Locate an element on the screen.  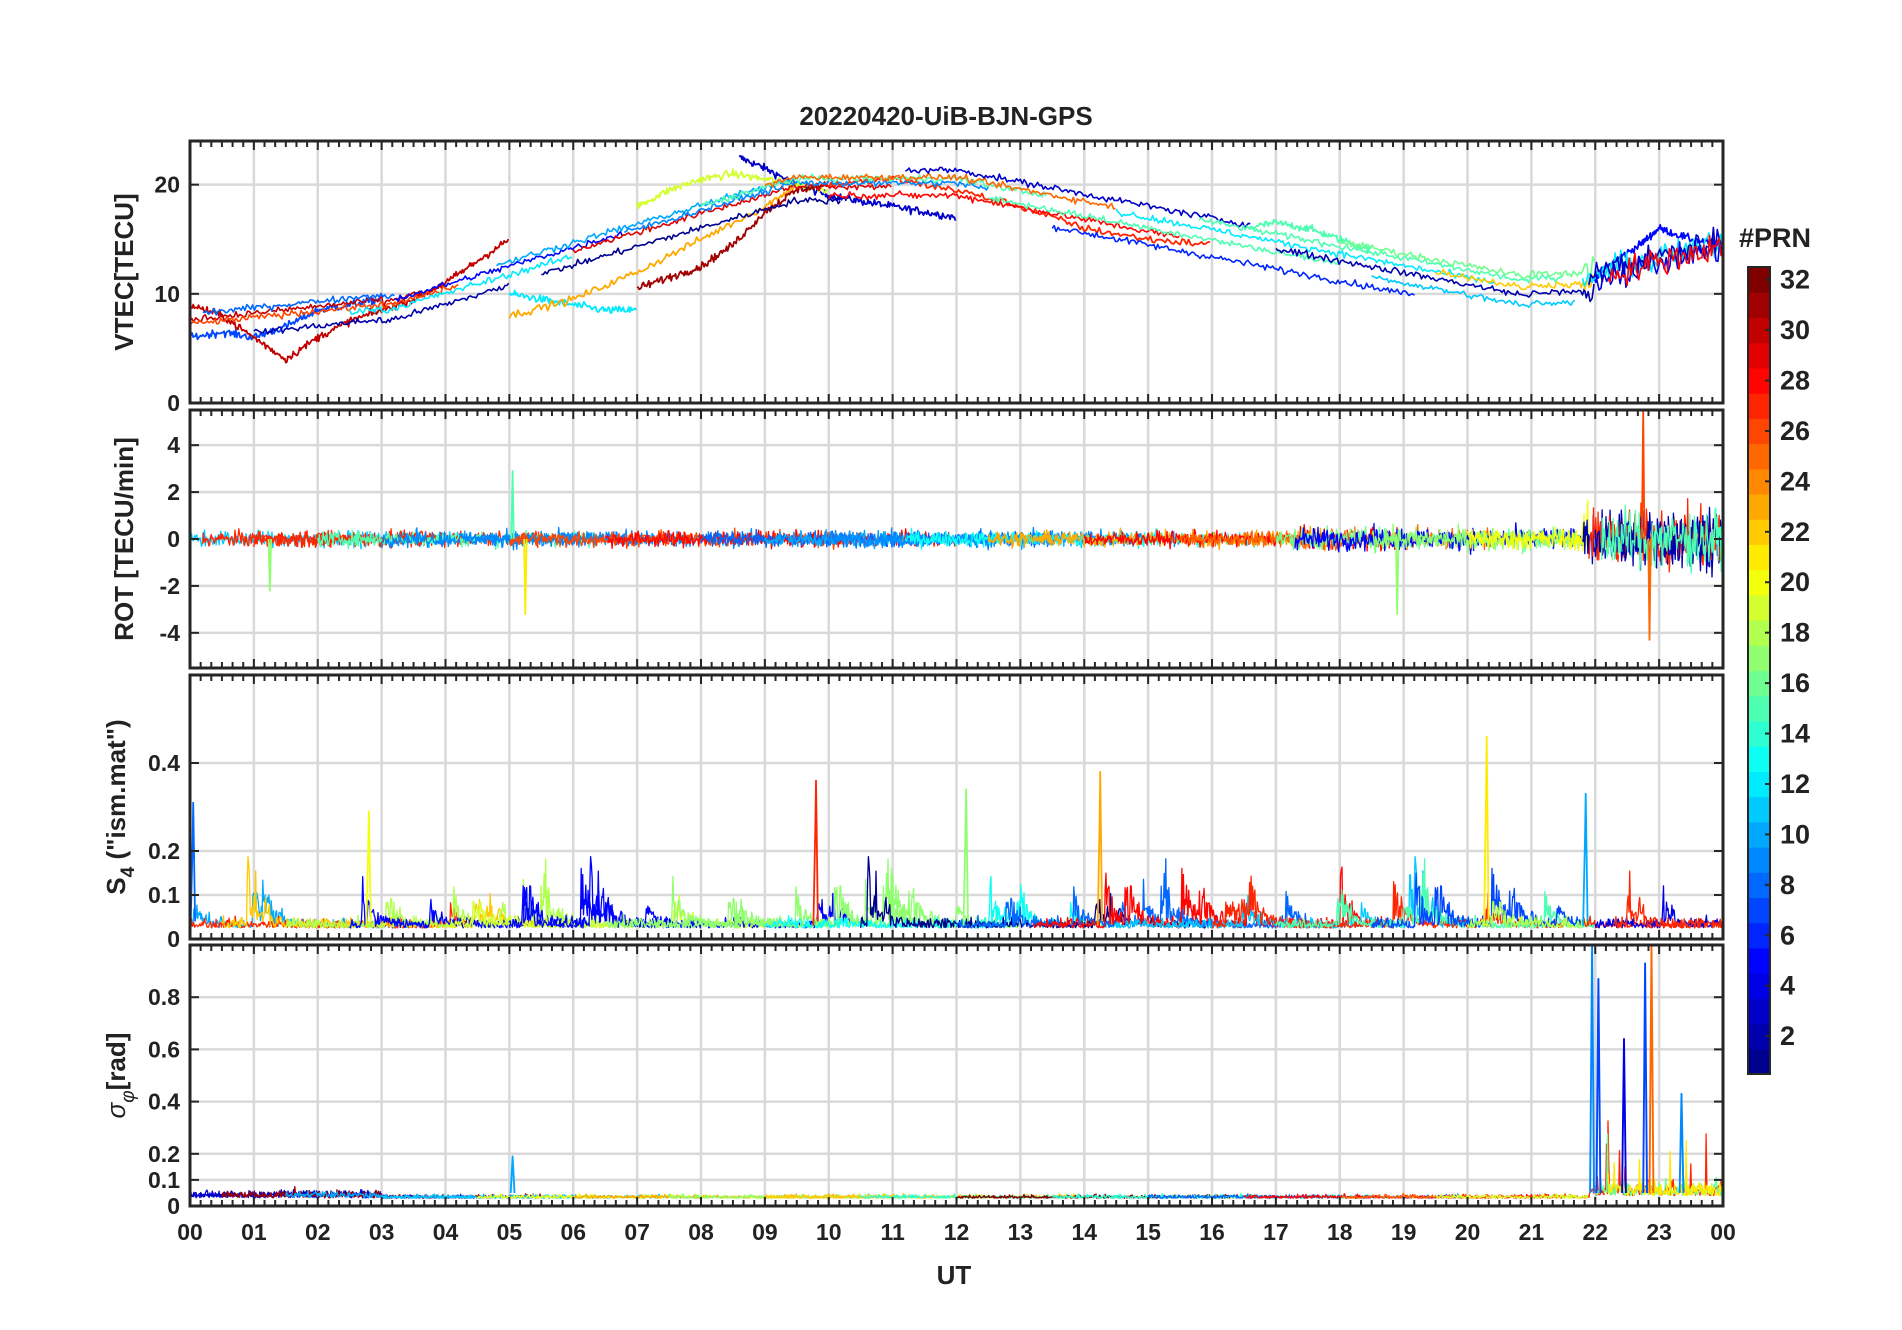
x-tick-label: 03 is located at coordinates (382, 1232).